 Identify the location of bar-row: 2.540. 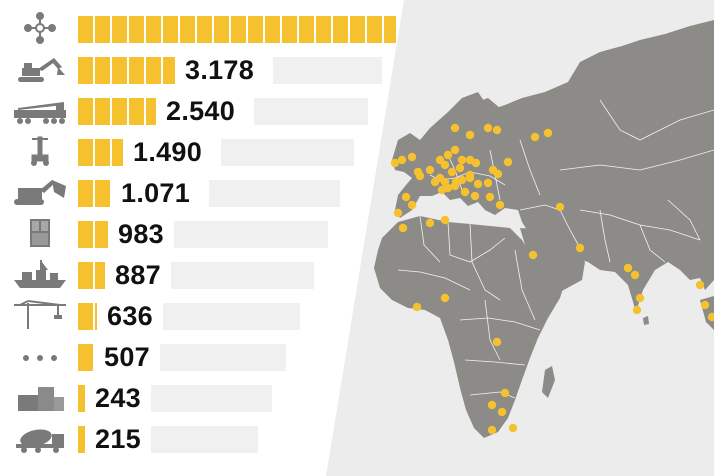
(200, 110).